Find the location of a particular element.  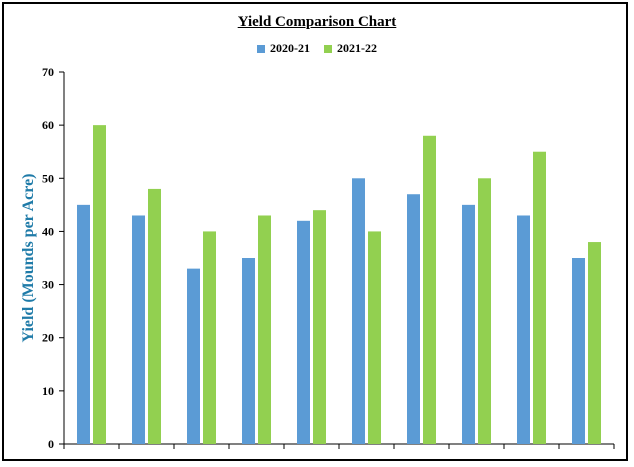

y-tick-label: 0 is located at coordinates (51, 444).